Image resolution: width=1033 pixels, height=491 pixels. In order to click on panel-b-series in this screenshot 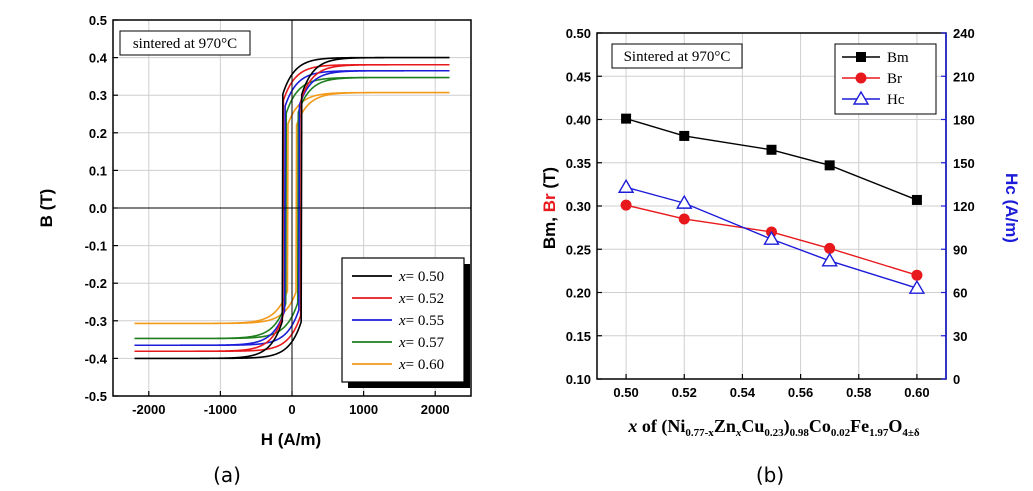, I will do `click(771, 203)`.